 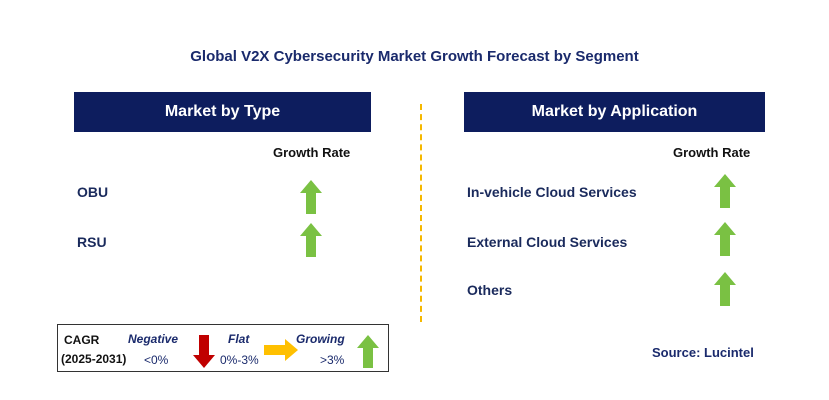 What do you see at coordinates (703, 352) in the screenshot?
I see `source-label: Source: Lucintel` at bounding box center [703, 352].